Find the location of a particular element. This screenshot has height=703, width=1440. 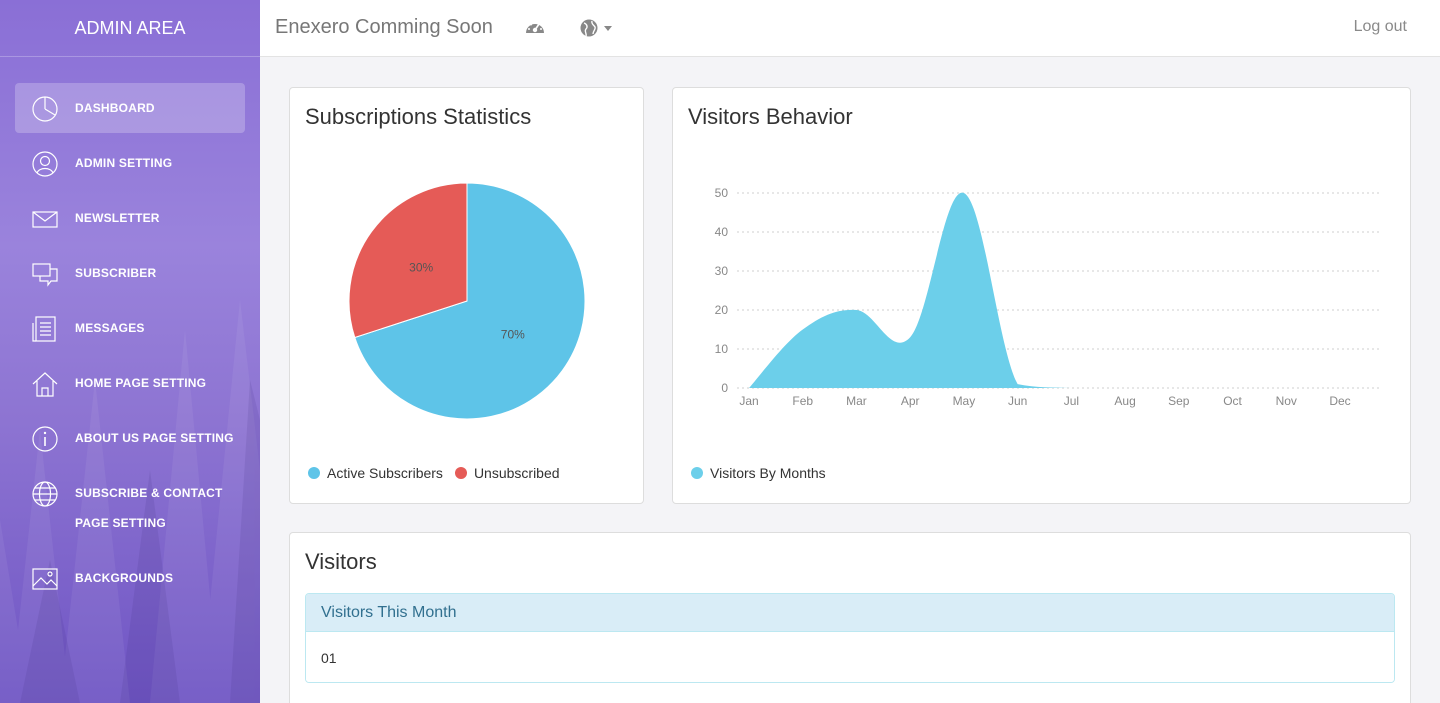

legend-item-unsubscribed: Unsubscribed is located at coordinates (507, 473).